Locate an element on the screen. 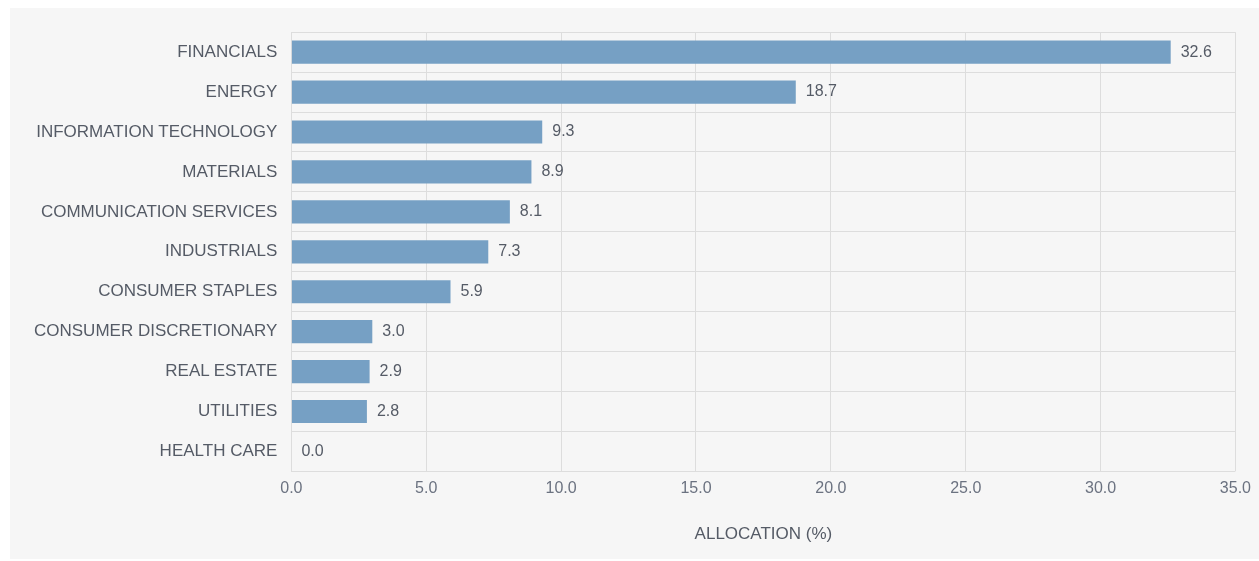  data-label: 2.8 is located at coordinates (388, 410).